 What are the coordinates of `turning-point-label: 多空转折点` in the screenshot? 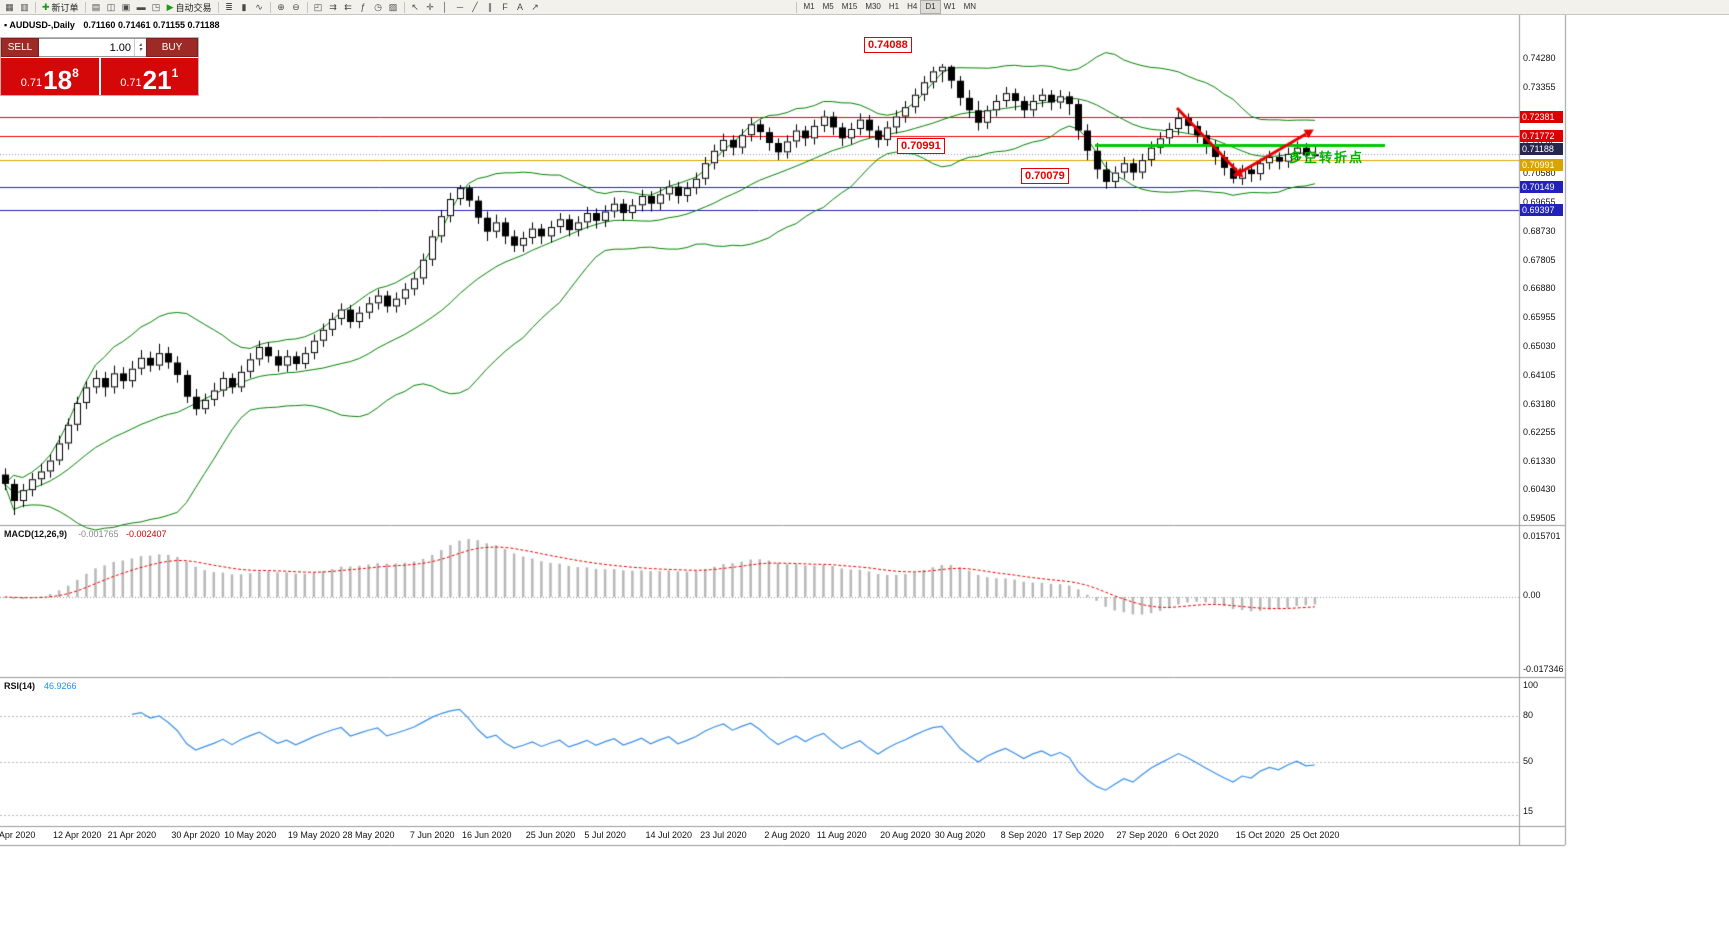 It's located at (1327, 157).